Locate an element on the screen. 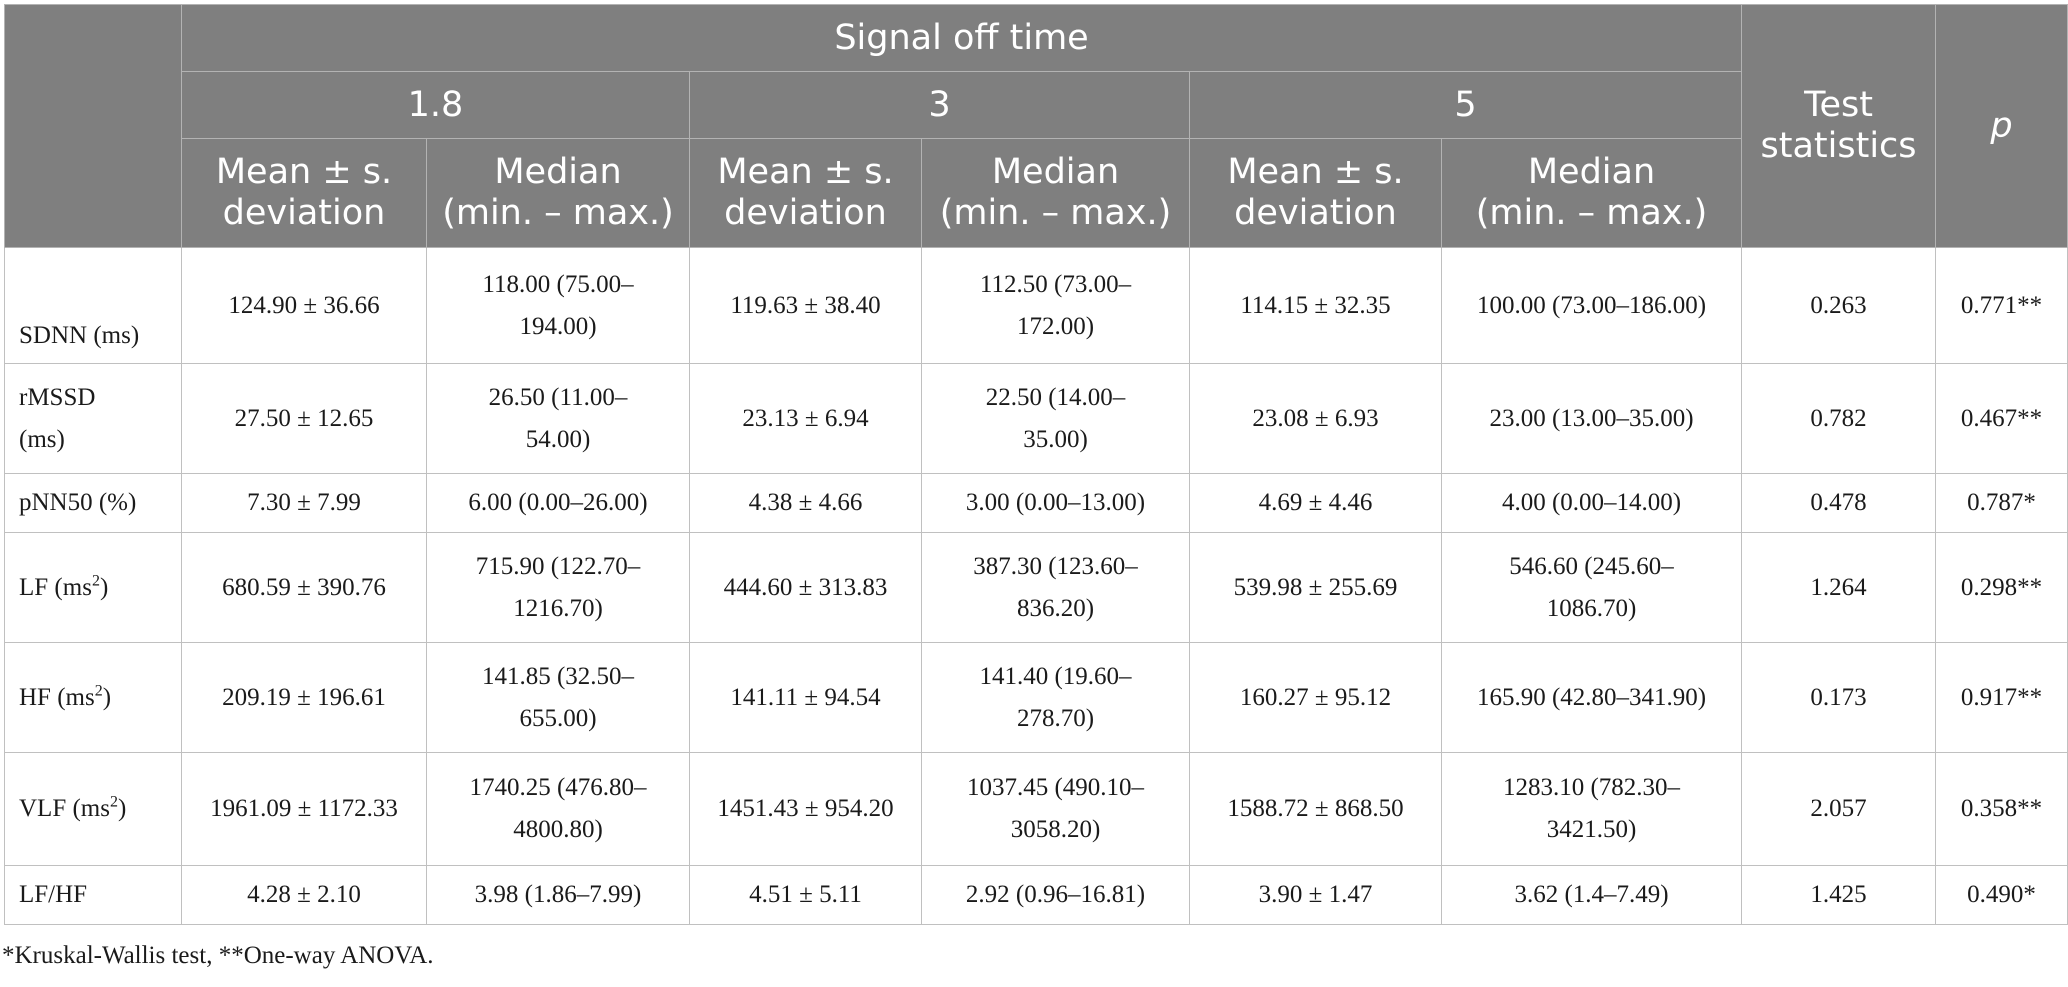 The width and height of the screenshot is (2068, 987). cell-median-range: 22.50 (14.00– 35.00) is located at coordinates (1055, 418).